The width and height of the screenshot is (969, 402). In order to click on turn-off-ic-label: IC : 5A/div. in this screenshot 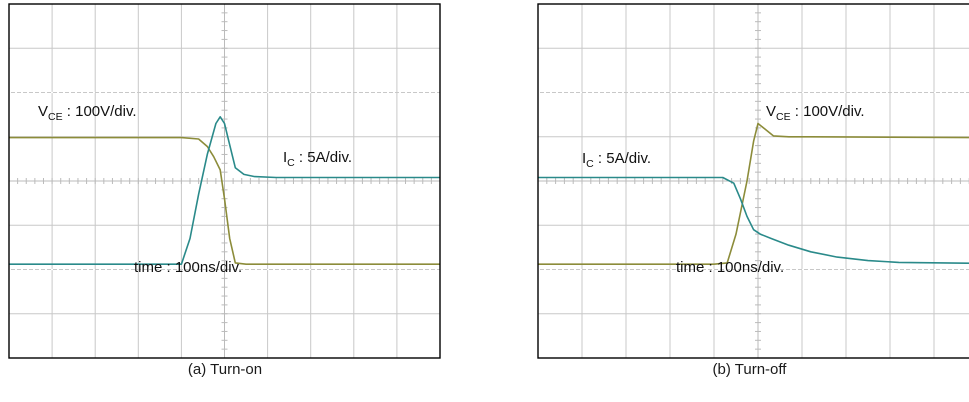, I will do `click(616, 160)`.